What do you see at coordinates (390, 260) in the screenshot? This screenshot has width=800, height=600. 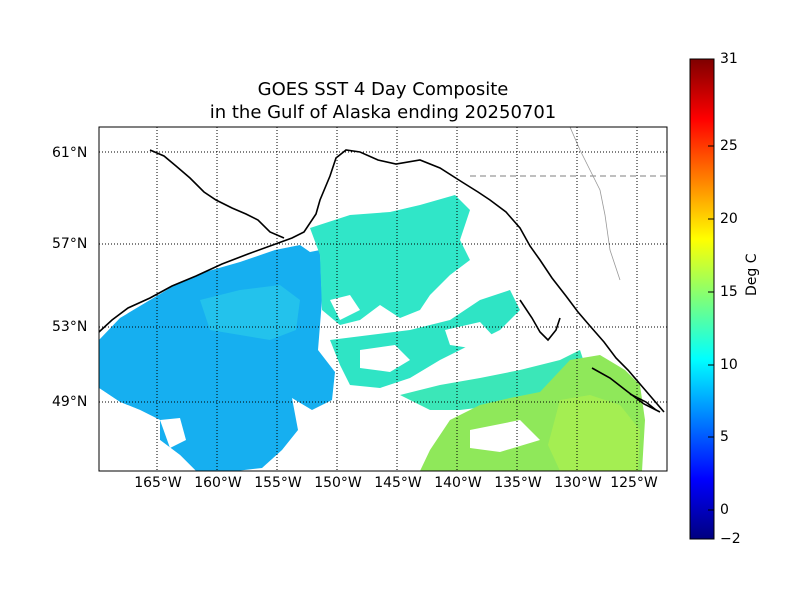 I see `sst-region-central` at bounding box center [390, 260].